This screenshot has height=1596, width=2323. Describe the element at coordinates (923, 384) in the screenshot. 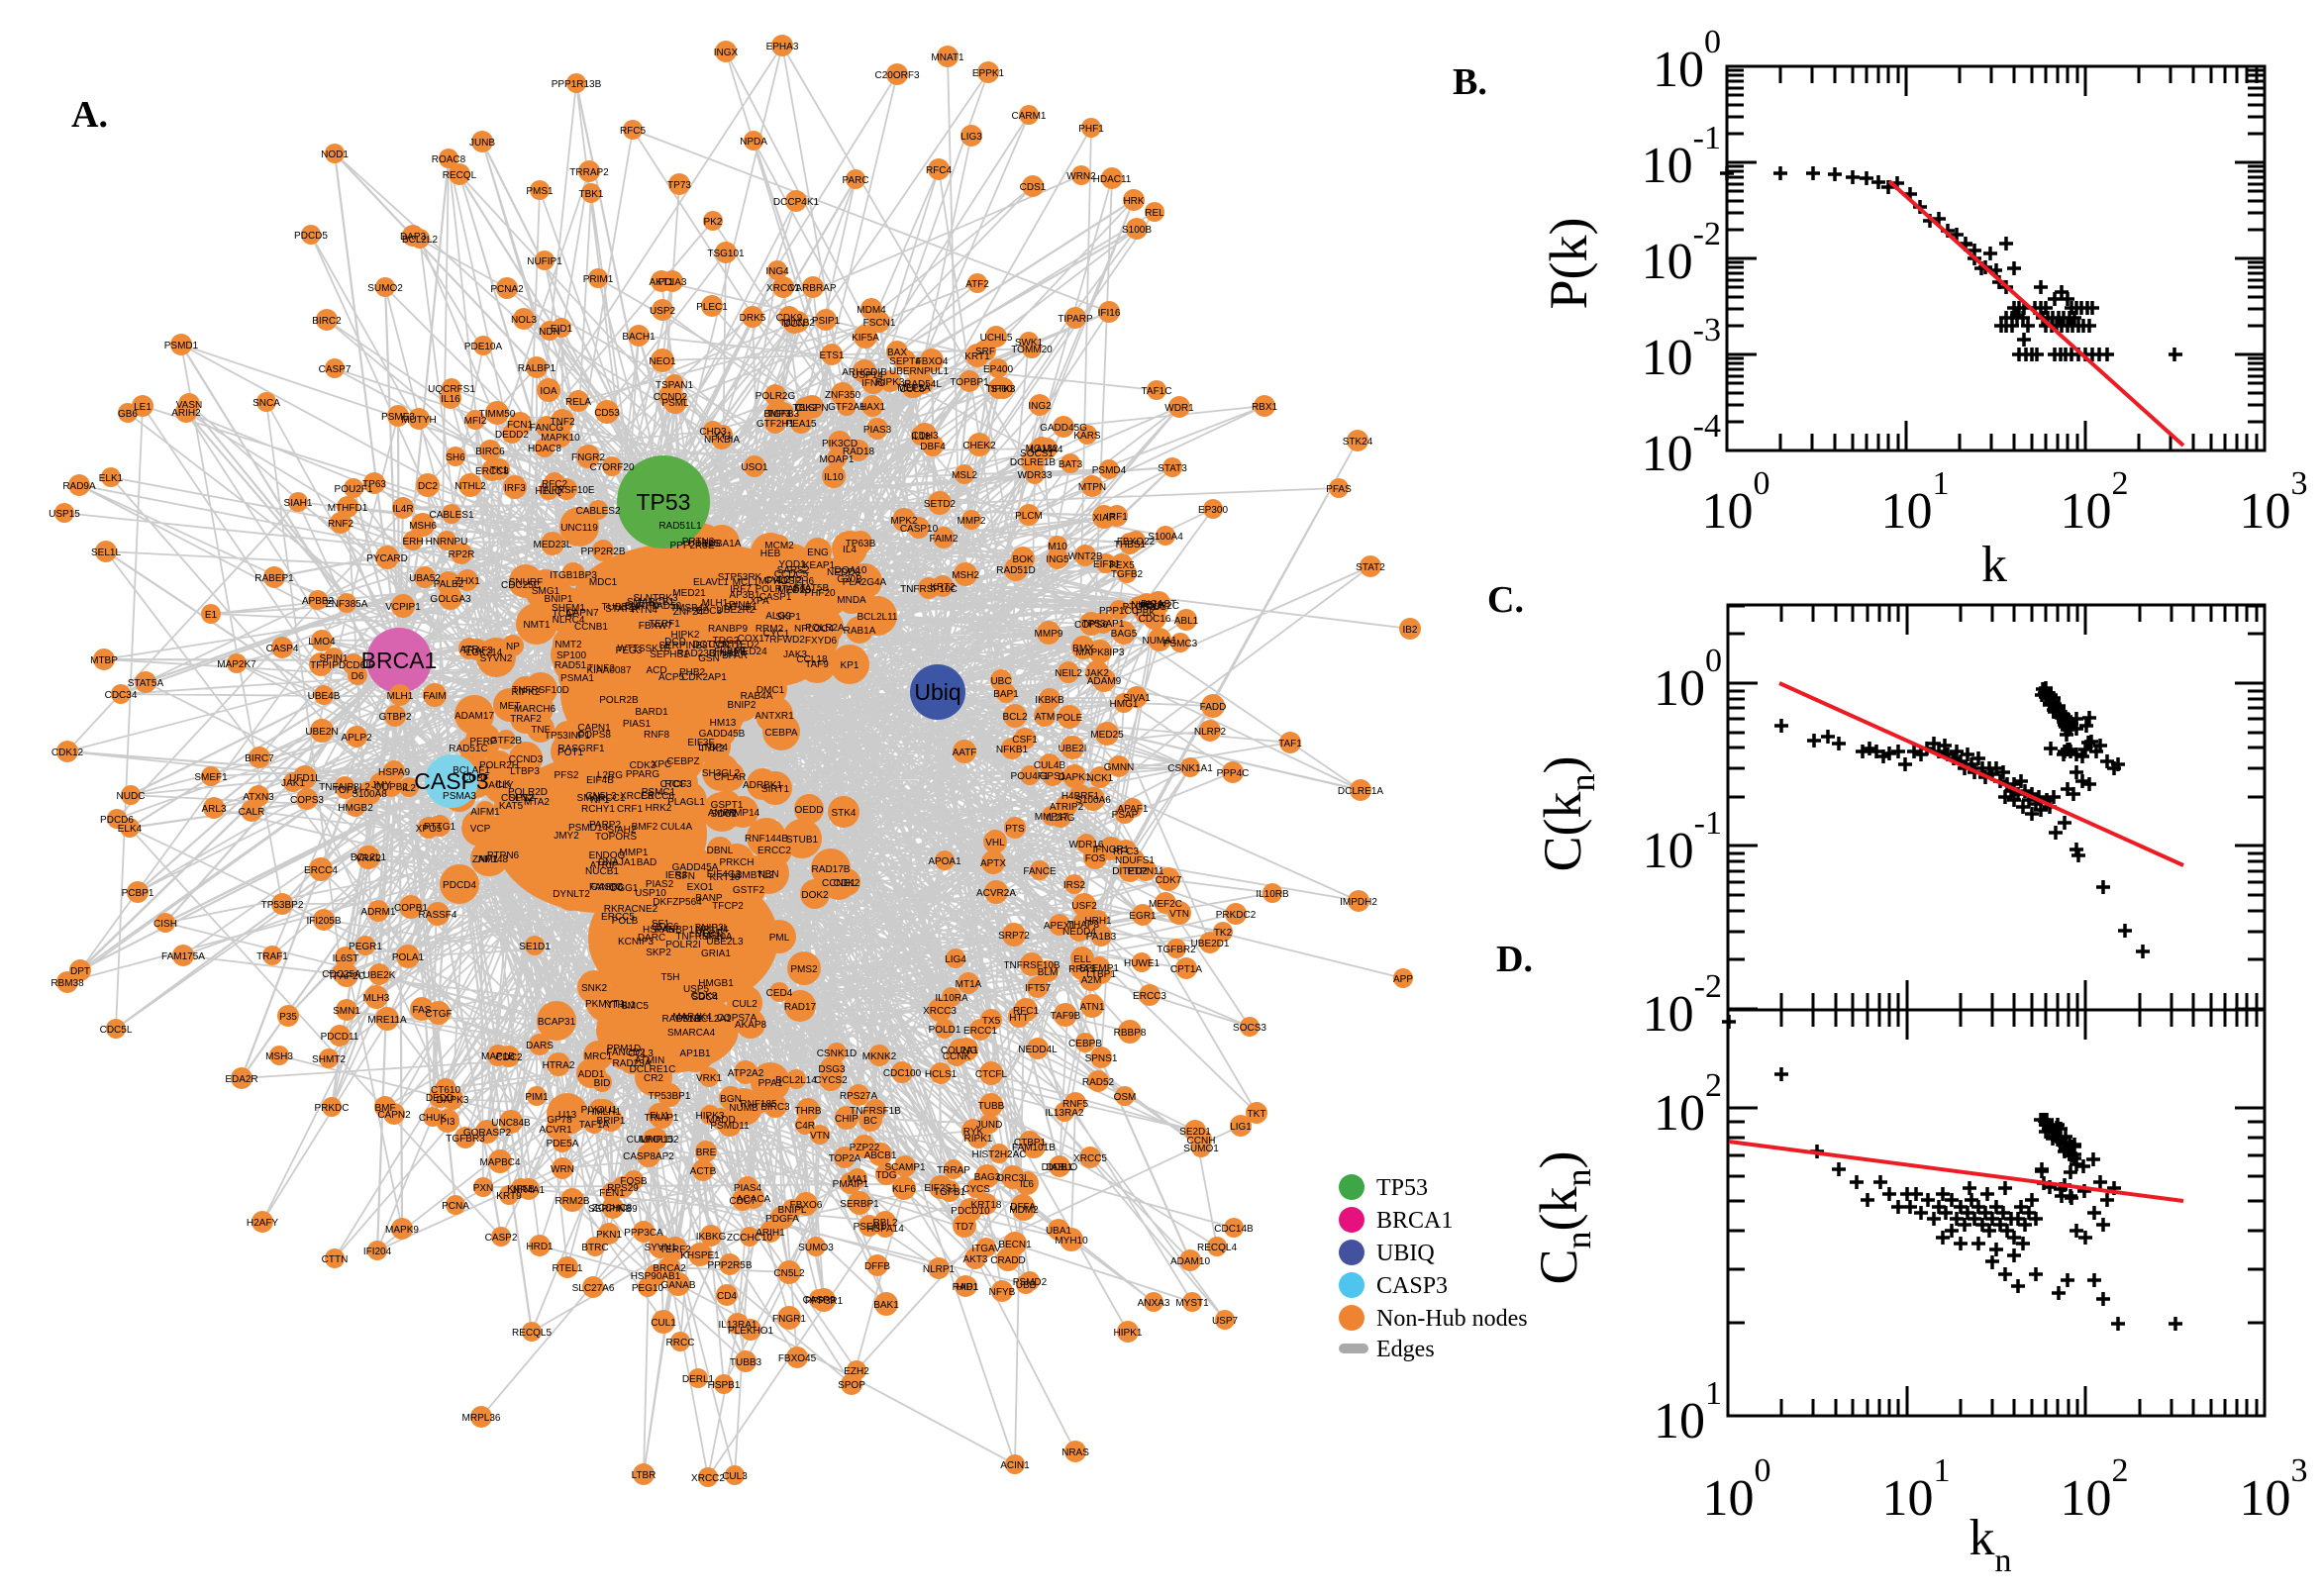

I see `svg-text: RAD54L` at that location.